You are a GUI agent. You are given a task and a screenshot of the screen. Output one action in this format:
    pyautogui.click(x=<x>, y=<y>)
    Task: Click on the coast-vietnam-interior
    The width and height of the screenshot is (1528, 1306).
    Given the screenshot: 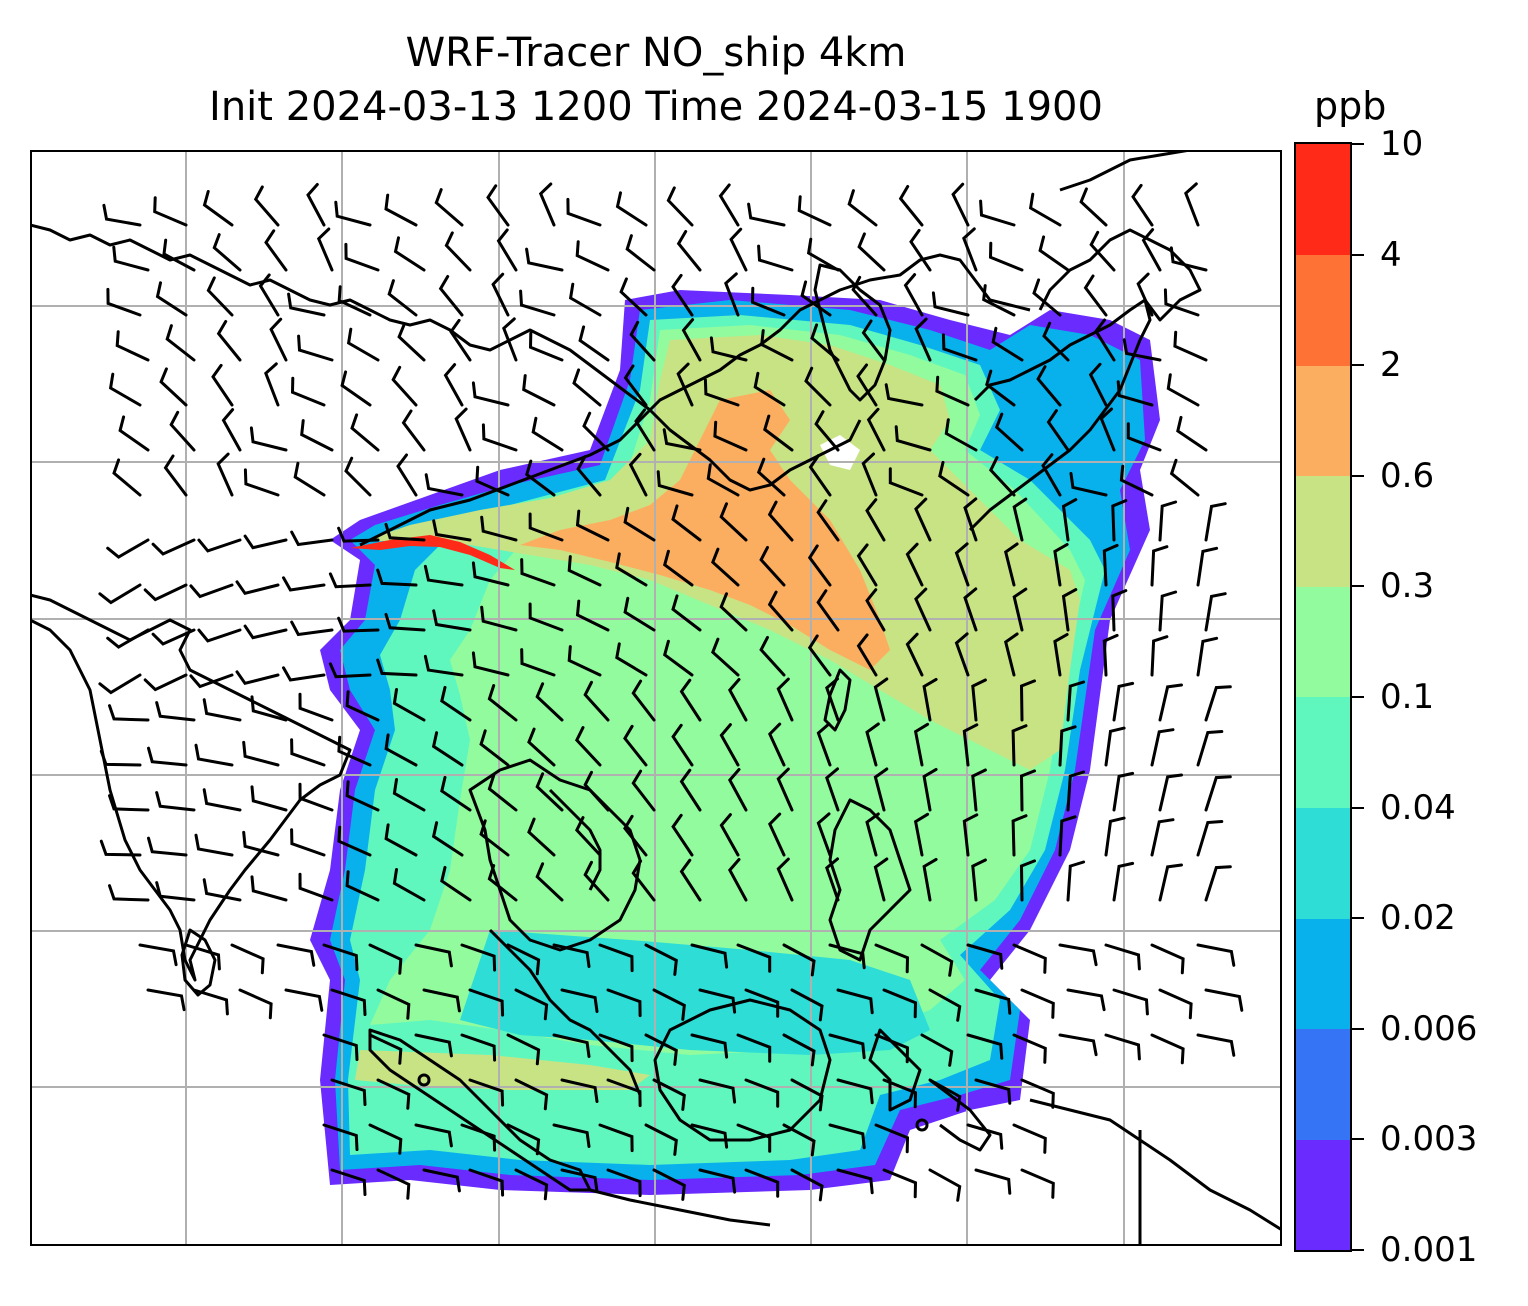 What is the action you would take?
    pyautogui.click(x=575, y=839)
    